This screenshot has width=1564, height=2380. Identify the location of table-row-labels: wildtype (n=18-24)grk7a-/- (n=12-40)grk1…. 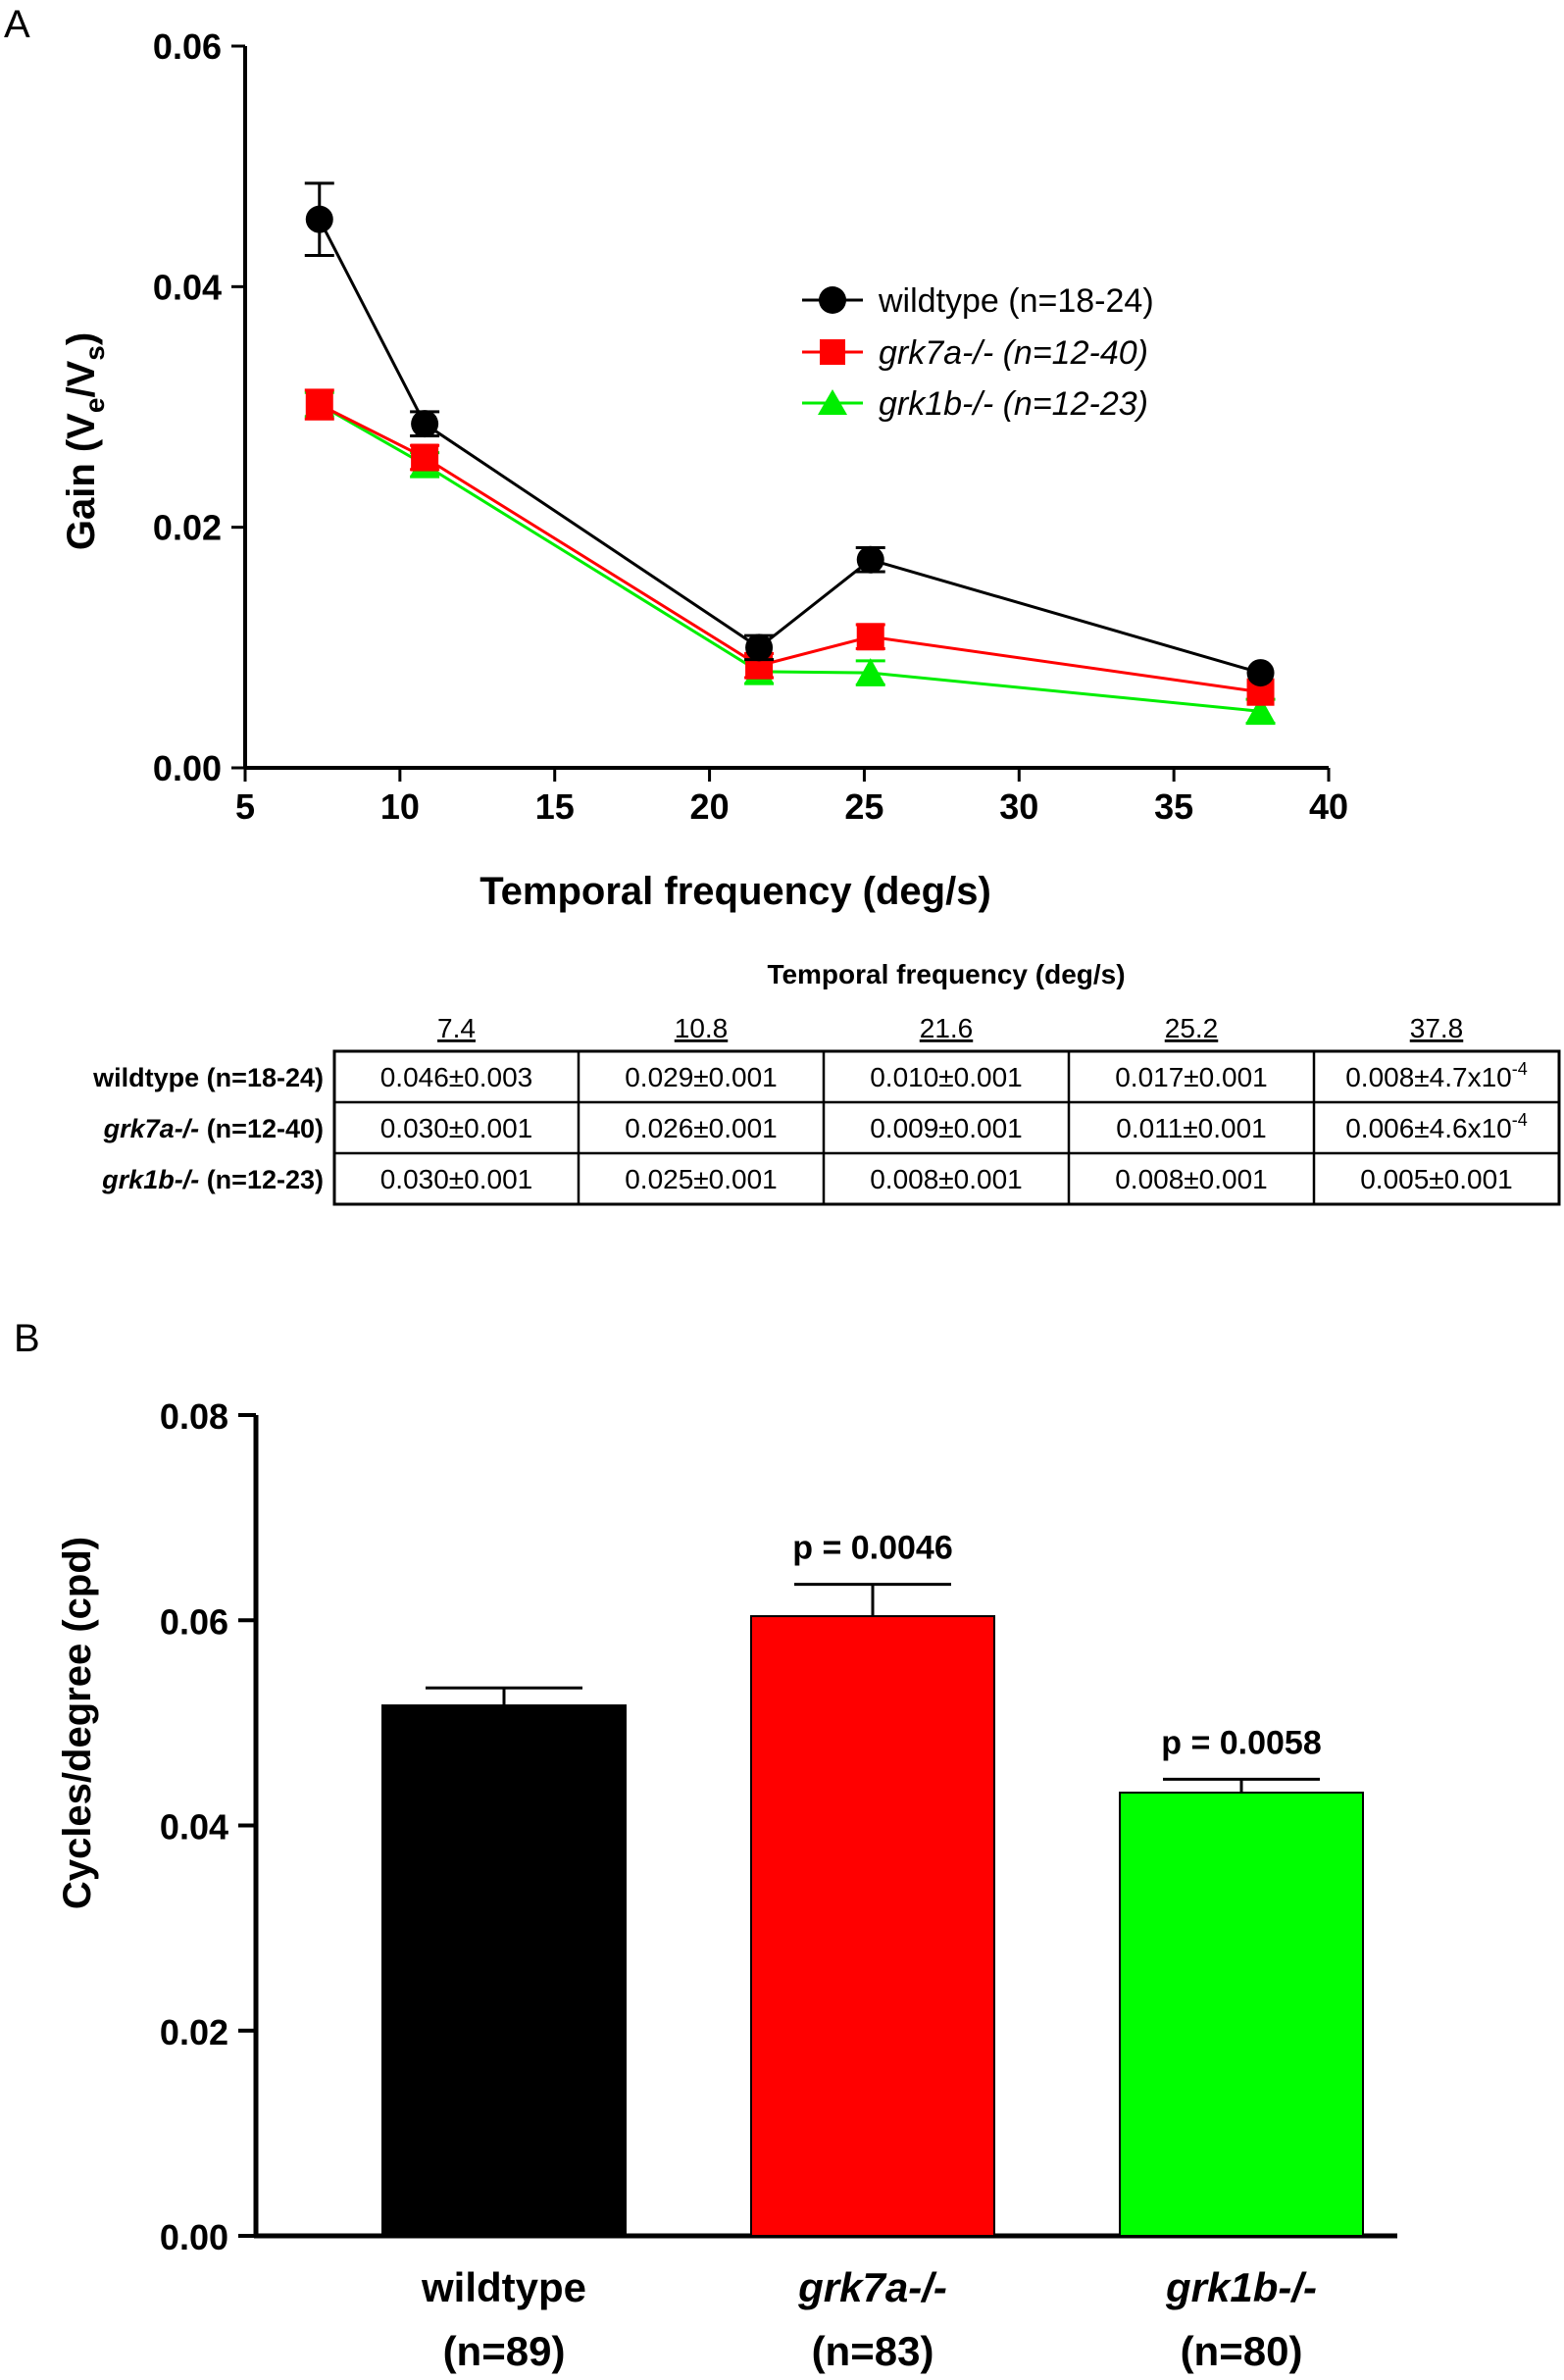
(208, 1128).